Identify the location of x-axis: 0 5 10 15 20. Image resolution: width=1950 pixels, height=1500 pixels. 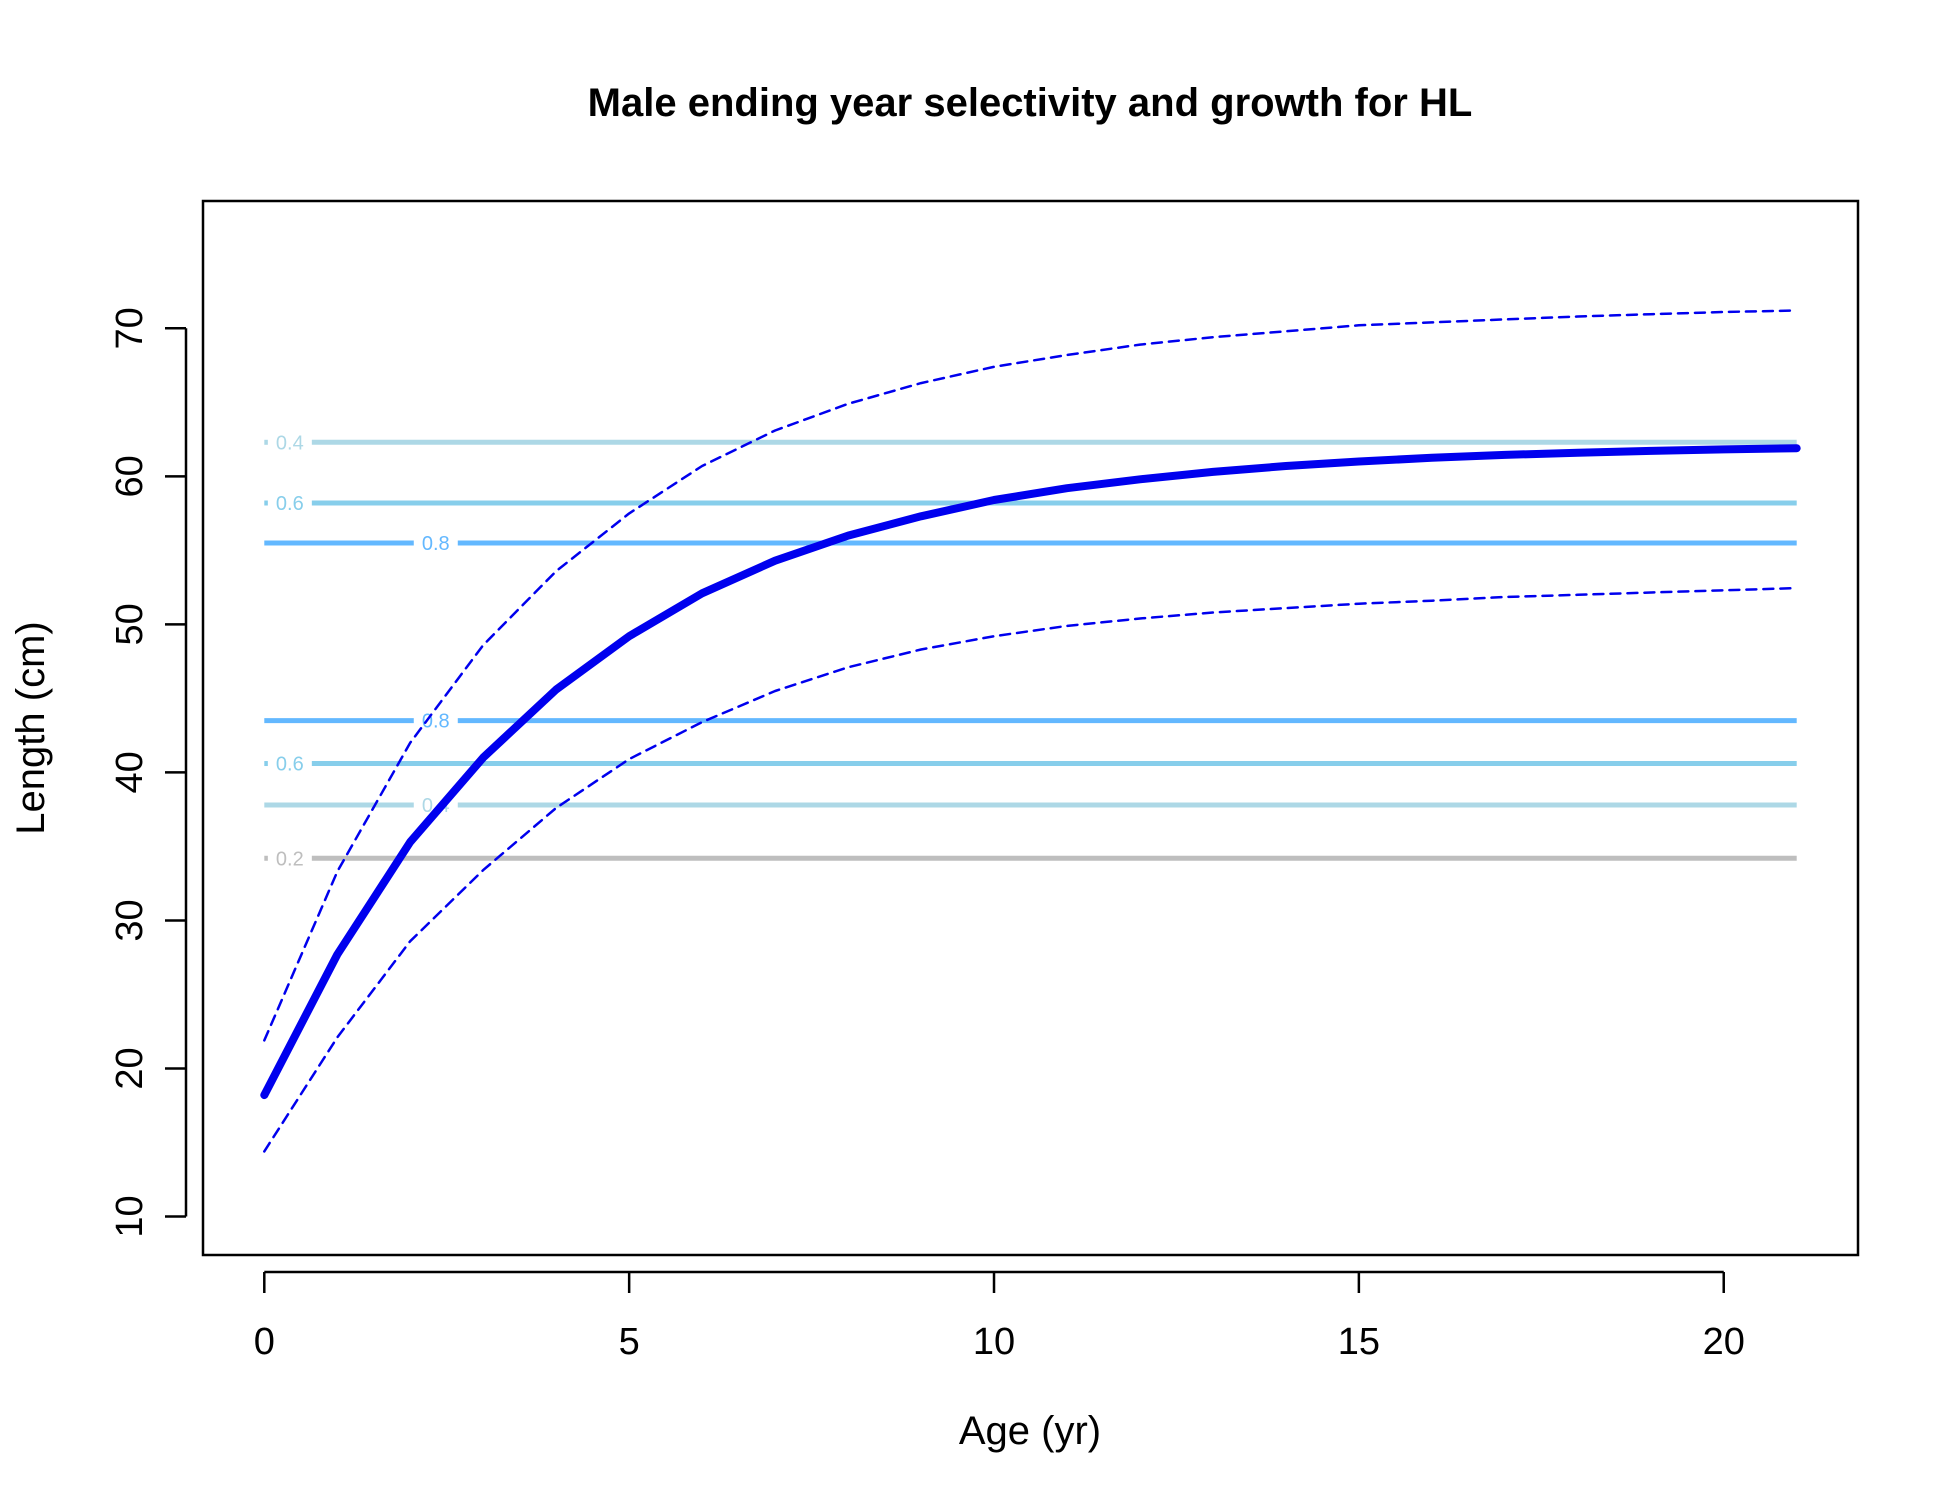
(999, 1316).